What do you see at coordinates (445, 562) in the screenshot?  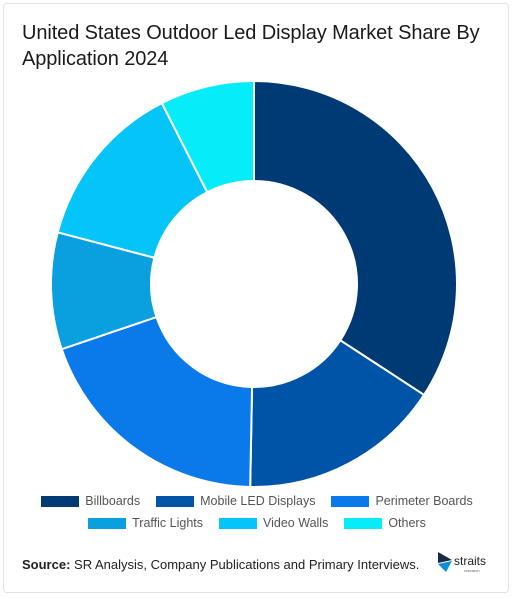 I see `straits-logo-icon` at bounding box center [445, 562].